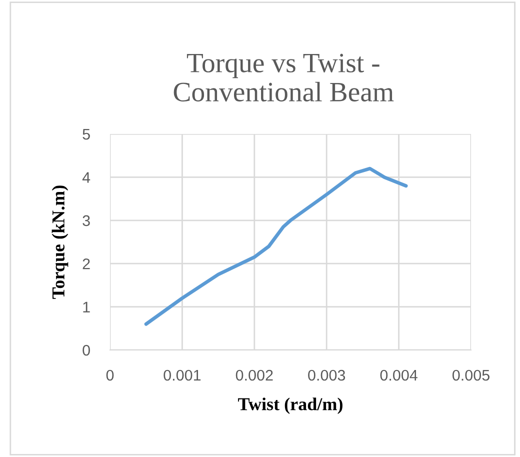  Describe the element at coordinates (284, 78) in the screenshot. I see `chart-title: Torque vs Twist - Conventional Beam` at that location.